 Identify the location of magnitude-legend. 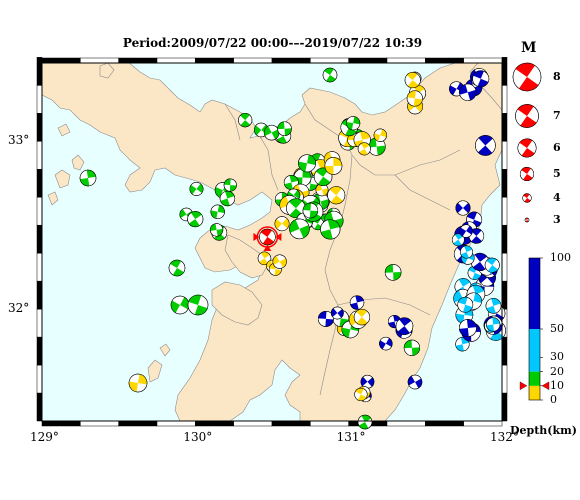
(527, 142).